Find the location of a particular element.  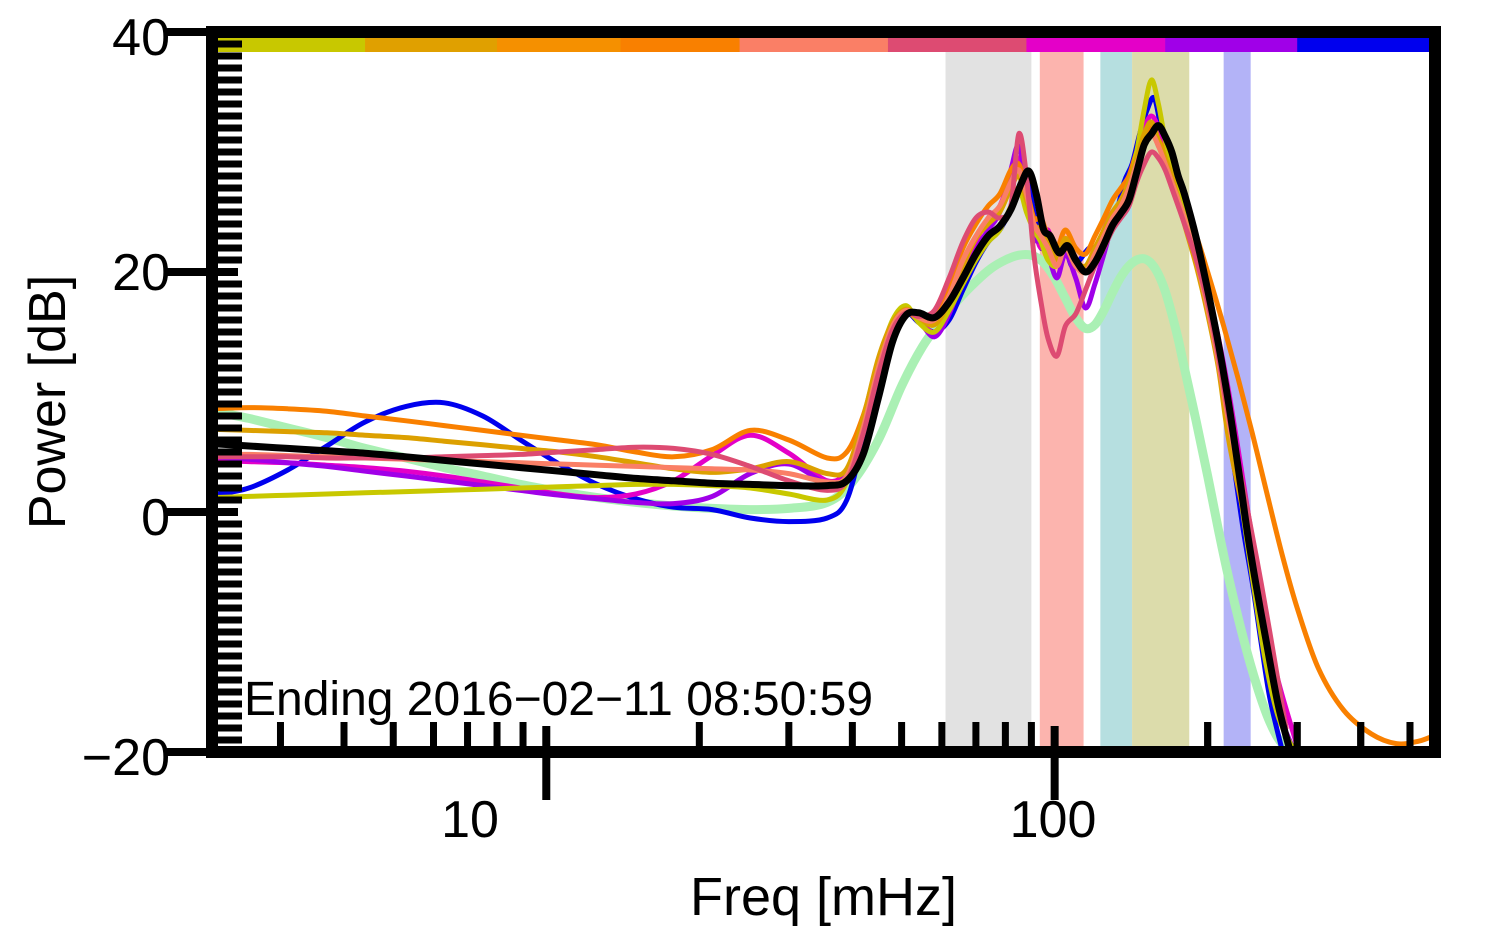

x-tick-label-10: 10 is located at coordinates (470, 820).